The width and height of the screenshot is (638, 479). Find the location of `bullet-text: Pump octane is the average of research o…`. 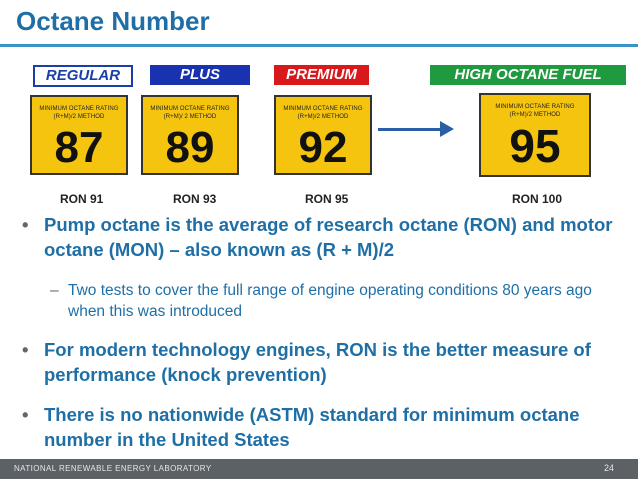

bullet-text: Pump octane is the average of research o… is located at coordinates (328, 237).